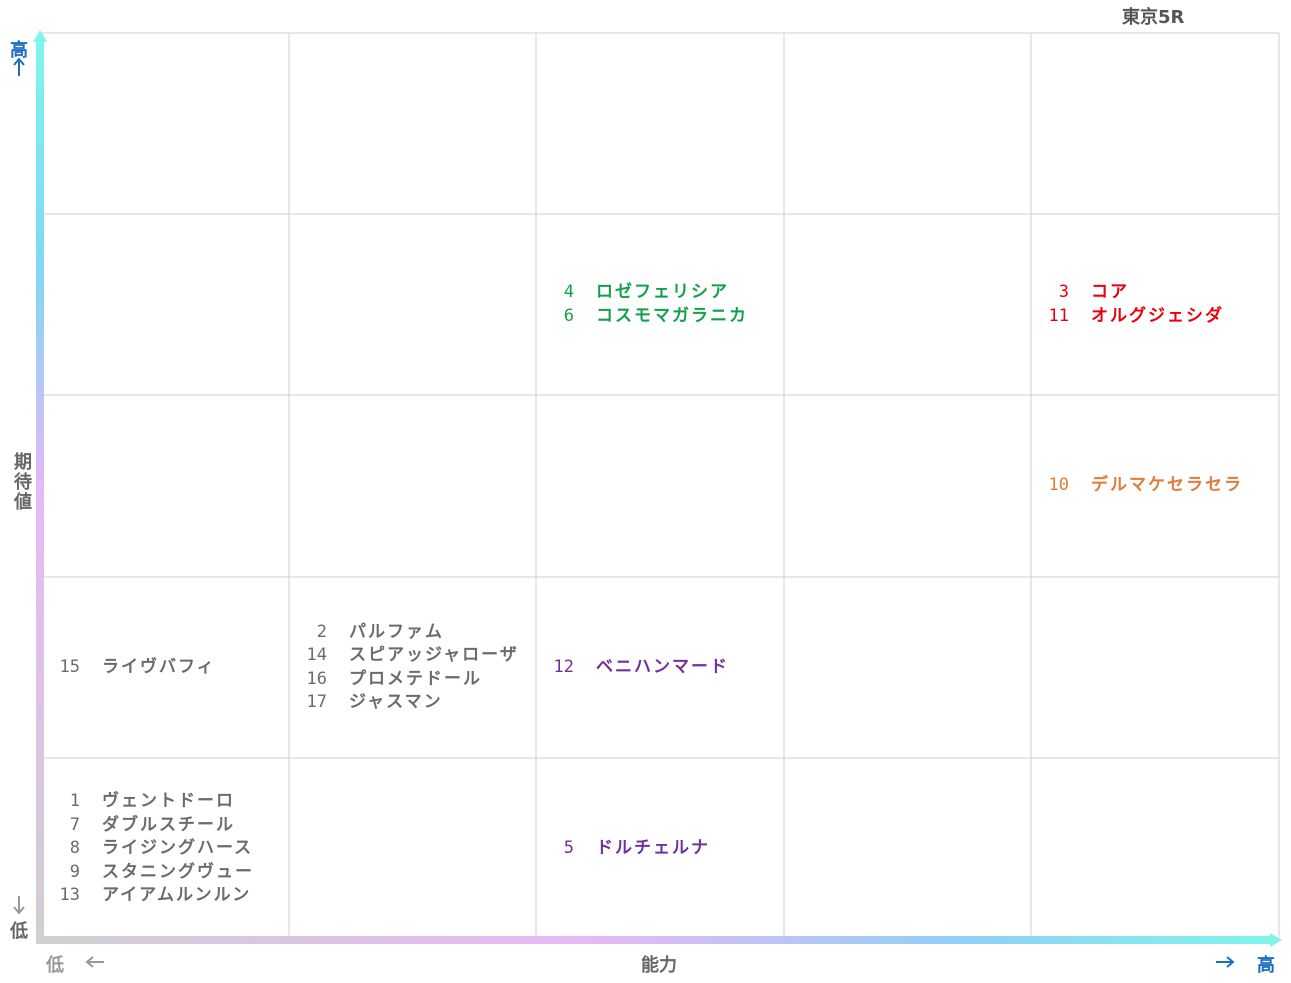 The width and height of the screenshot is (1291, 983). What do you see at coordinates (316, 655) in the screenshot?
I see `entry-number: 14` at bounding box center [316, 655].